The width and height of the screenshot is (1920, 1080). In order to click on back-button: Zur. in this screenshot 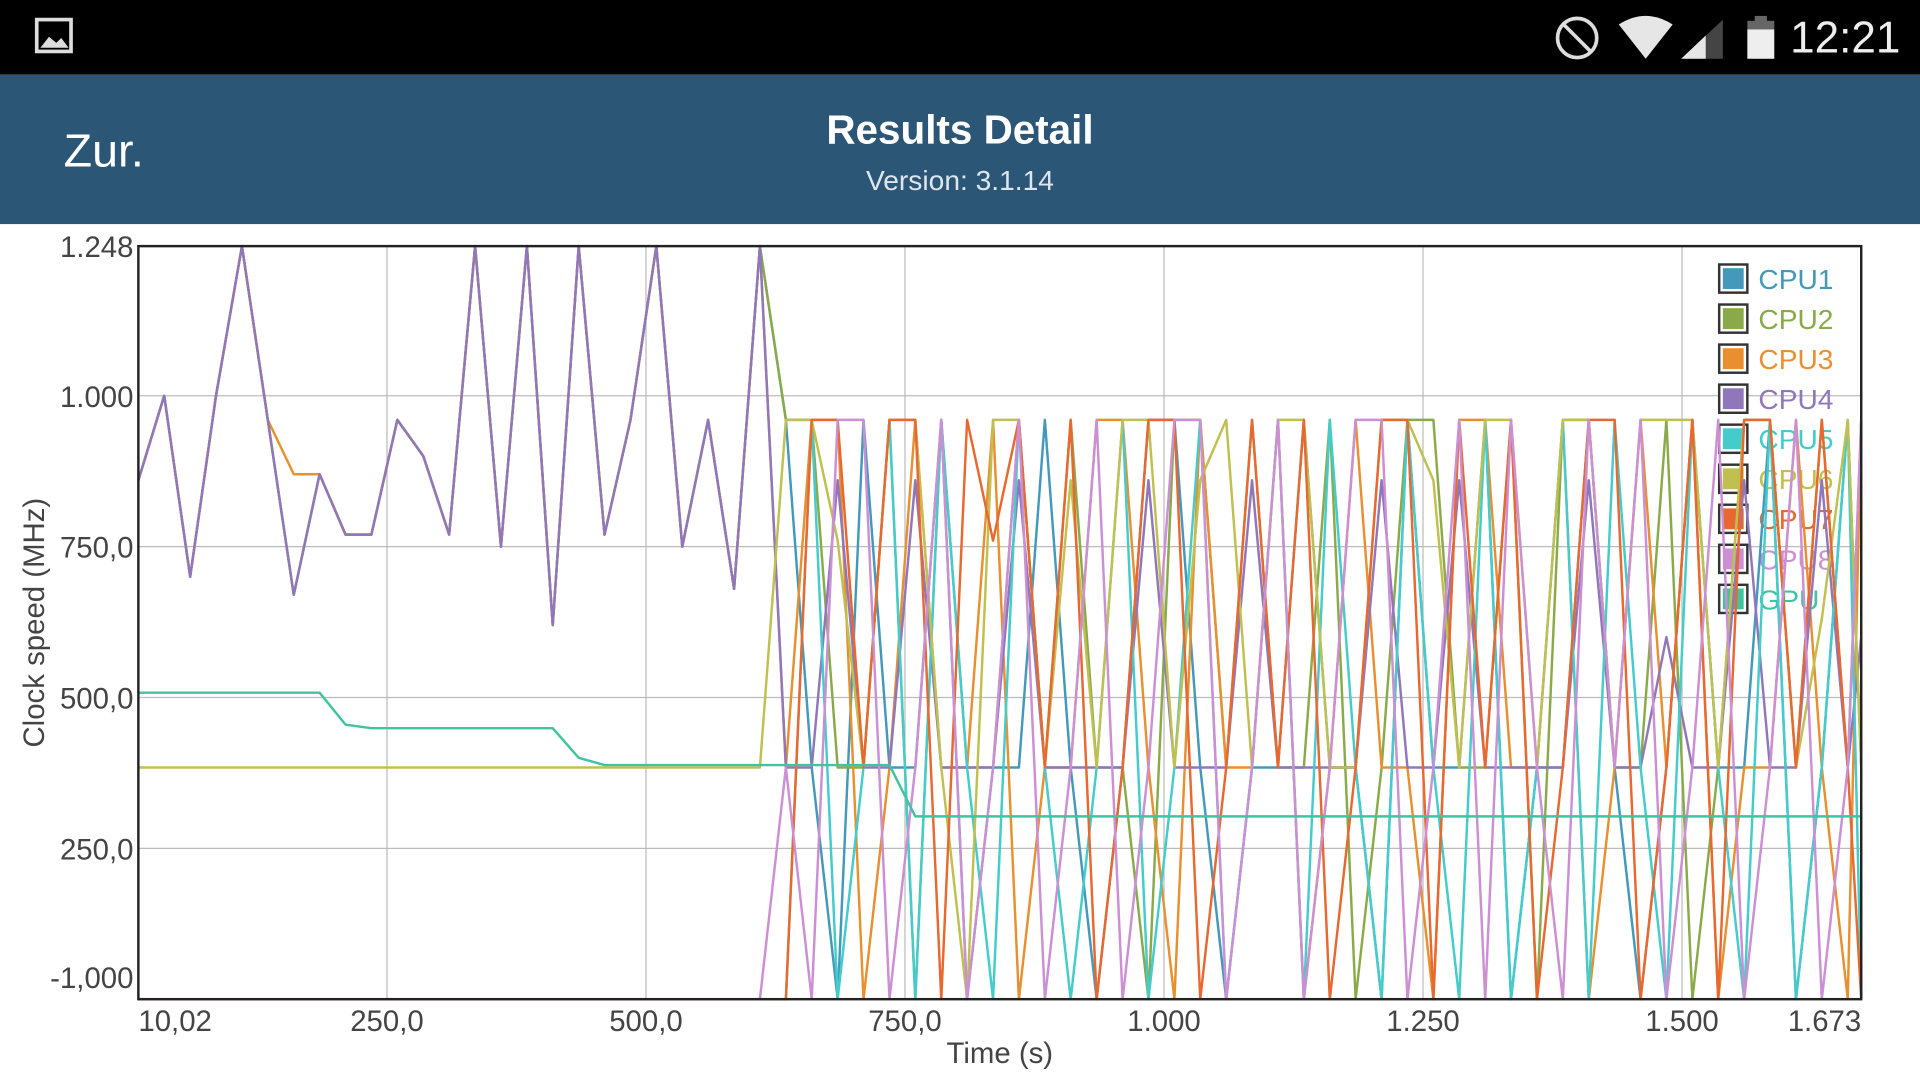, I will do `click(103, 152)`.